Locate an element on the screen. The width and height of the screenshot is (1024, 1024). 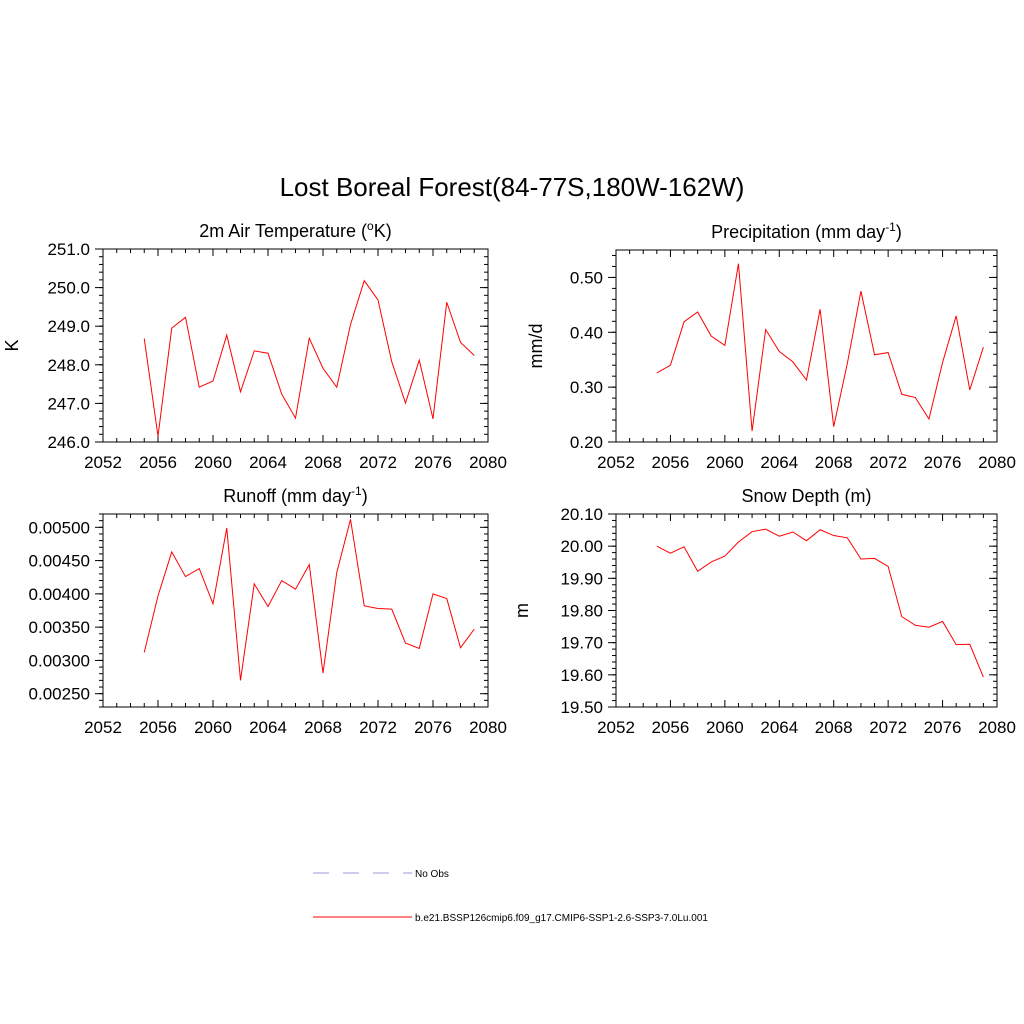
y-tick-label: 248.0 is located at coordinates (68, 365).